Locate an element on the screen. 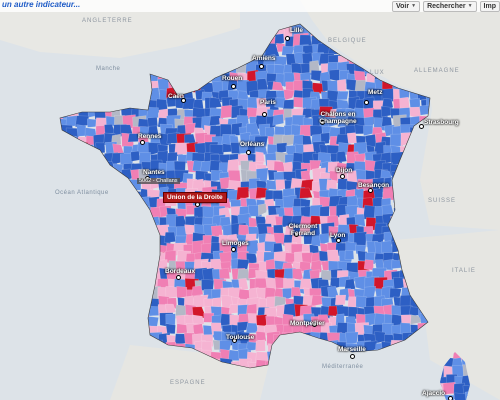  city-dijon: Dijon is located at coordinates (344, 170).